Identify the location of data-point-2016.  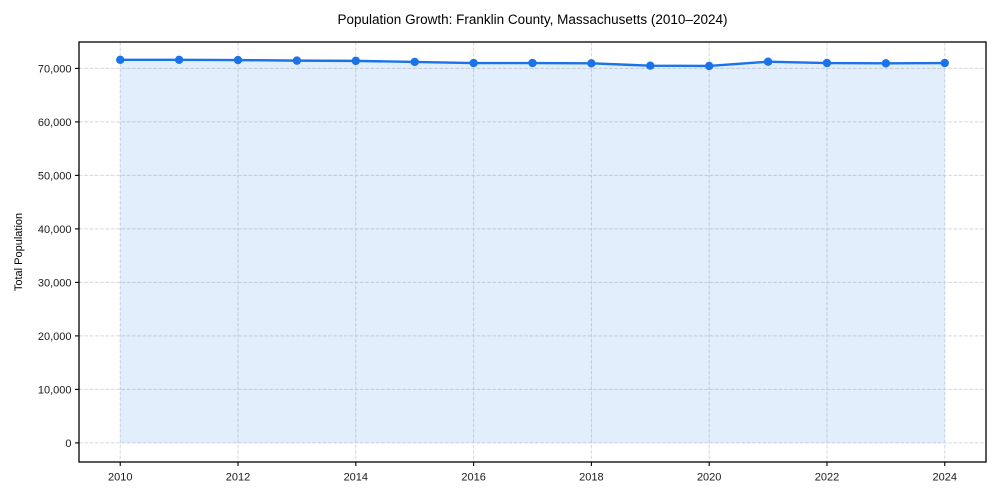
(473, 63).